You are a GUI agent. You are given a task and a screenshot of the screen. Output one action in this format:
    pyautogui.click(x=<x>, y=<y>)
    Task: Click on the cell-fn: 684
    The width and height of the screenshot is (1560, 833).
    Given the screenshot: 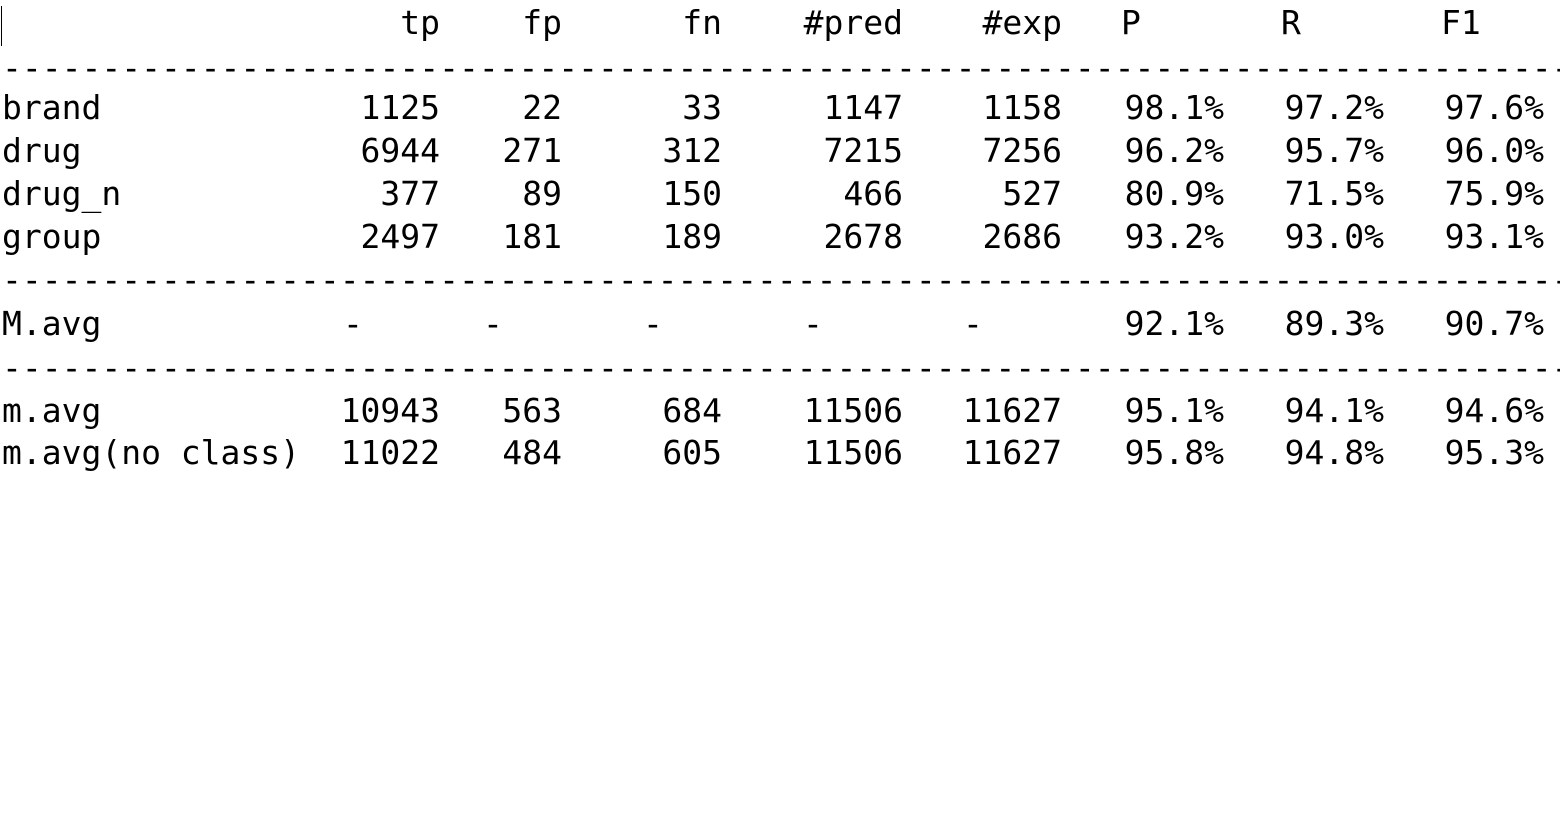 What is the action you would take?
    pyautogui.click(x=692, y=410)
    